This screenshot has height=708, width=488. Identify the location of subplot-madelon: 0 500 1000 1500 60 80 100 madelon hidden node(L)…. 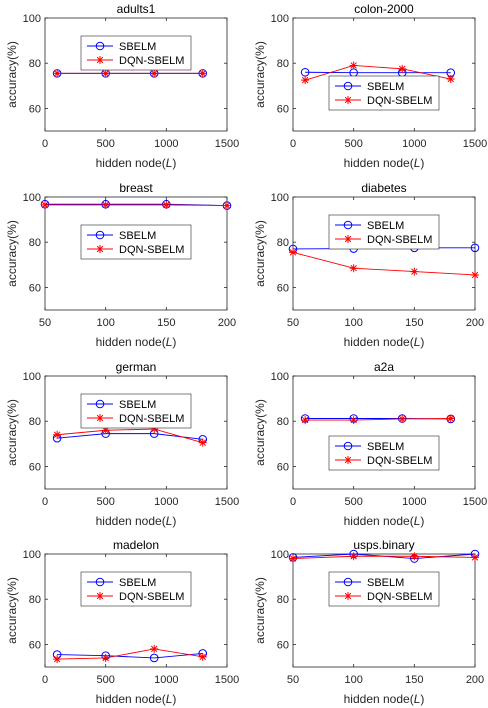
(122, 622).